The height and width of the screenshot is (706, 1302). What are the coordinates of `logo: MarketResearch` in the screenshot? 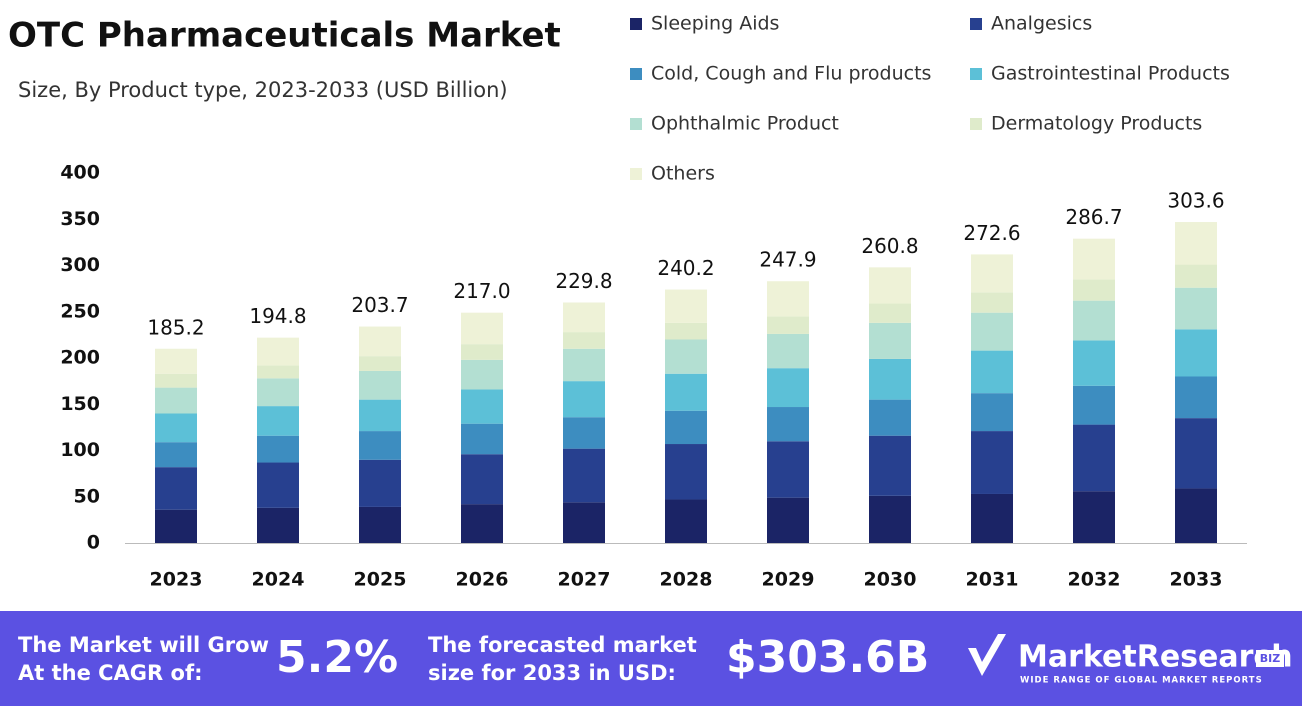 It's located at (1155, 657).